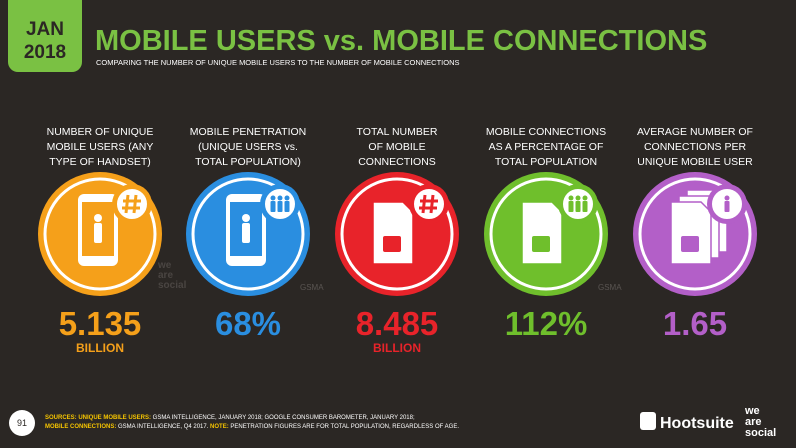 This screenshot has width=796, height=448. What do you see at coordinates (100, 323) in the screenshot?
I see `stat-value: 5.135` at bounding box center [100, 323].